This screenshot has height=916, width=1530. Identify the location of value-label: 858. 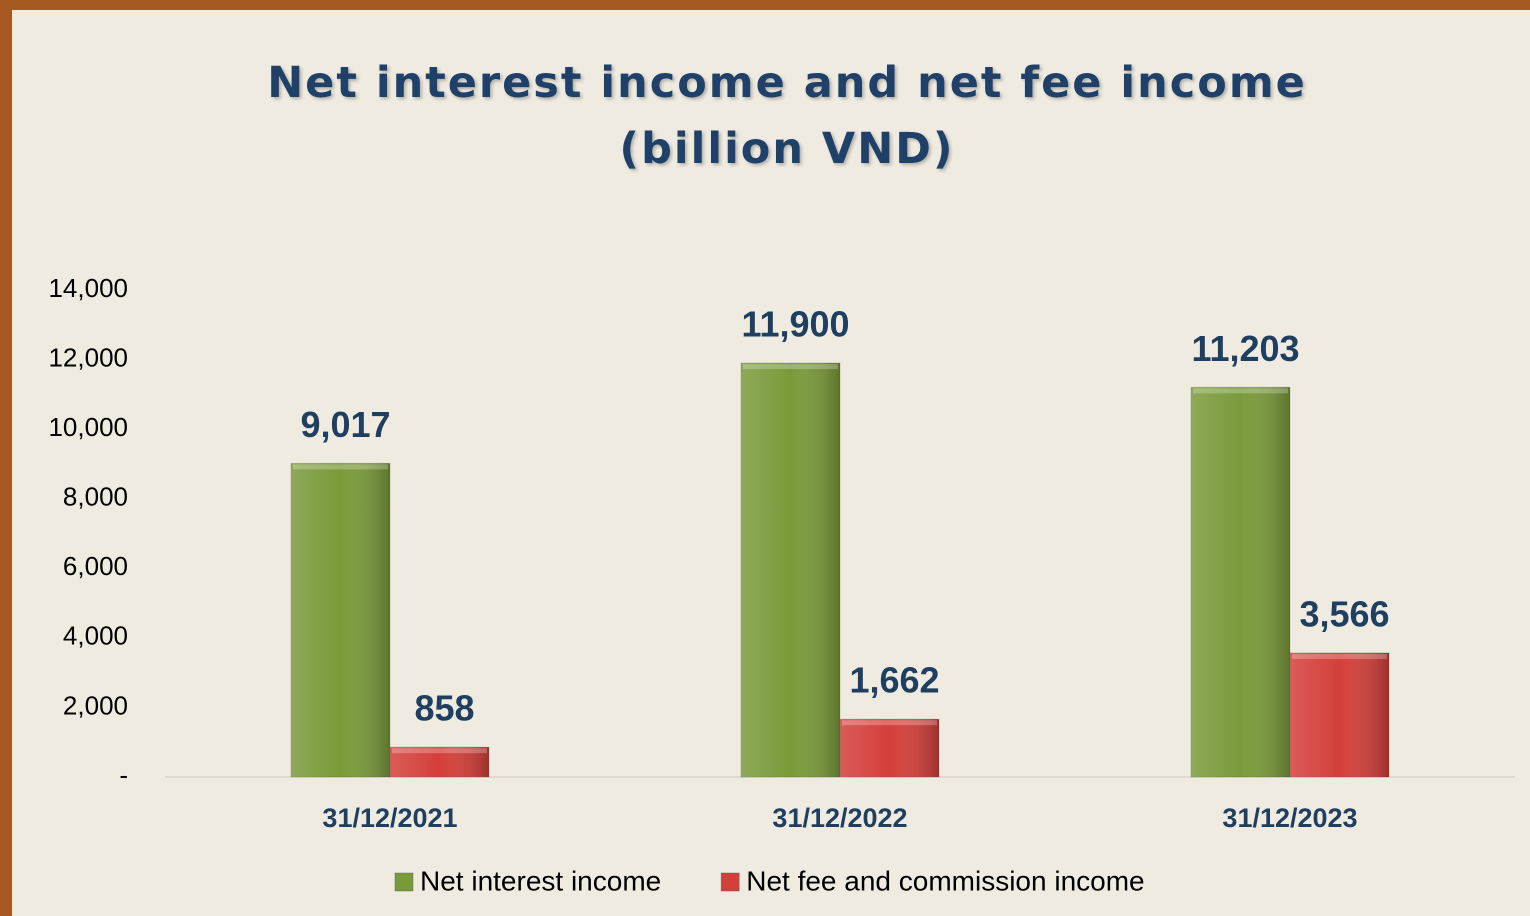
(444, 708).